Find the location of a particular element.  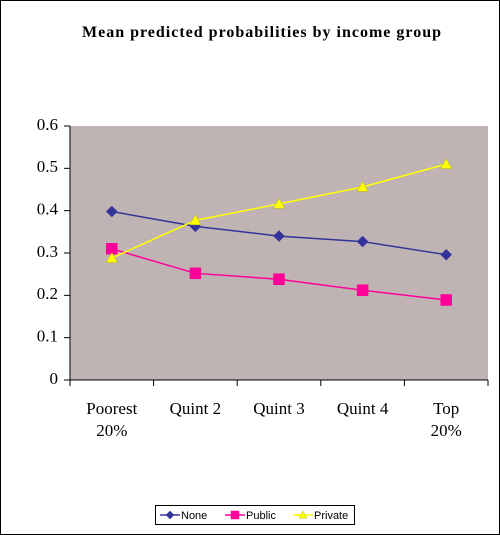

y-tick-label: 0.5 is located at coordinates (47, 166).